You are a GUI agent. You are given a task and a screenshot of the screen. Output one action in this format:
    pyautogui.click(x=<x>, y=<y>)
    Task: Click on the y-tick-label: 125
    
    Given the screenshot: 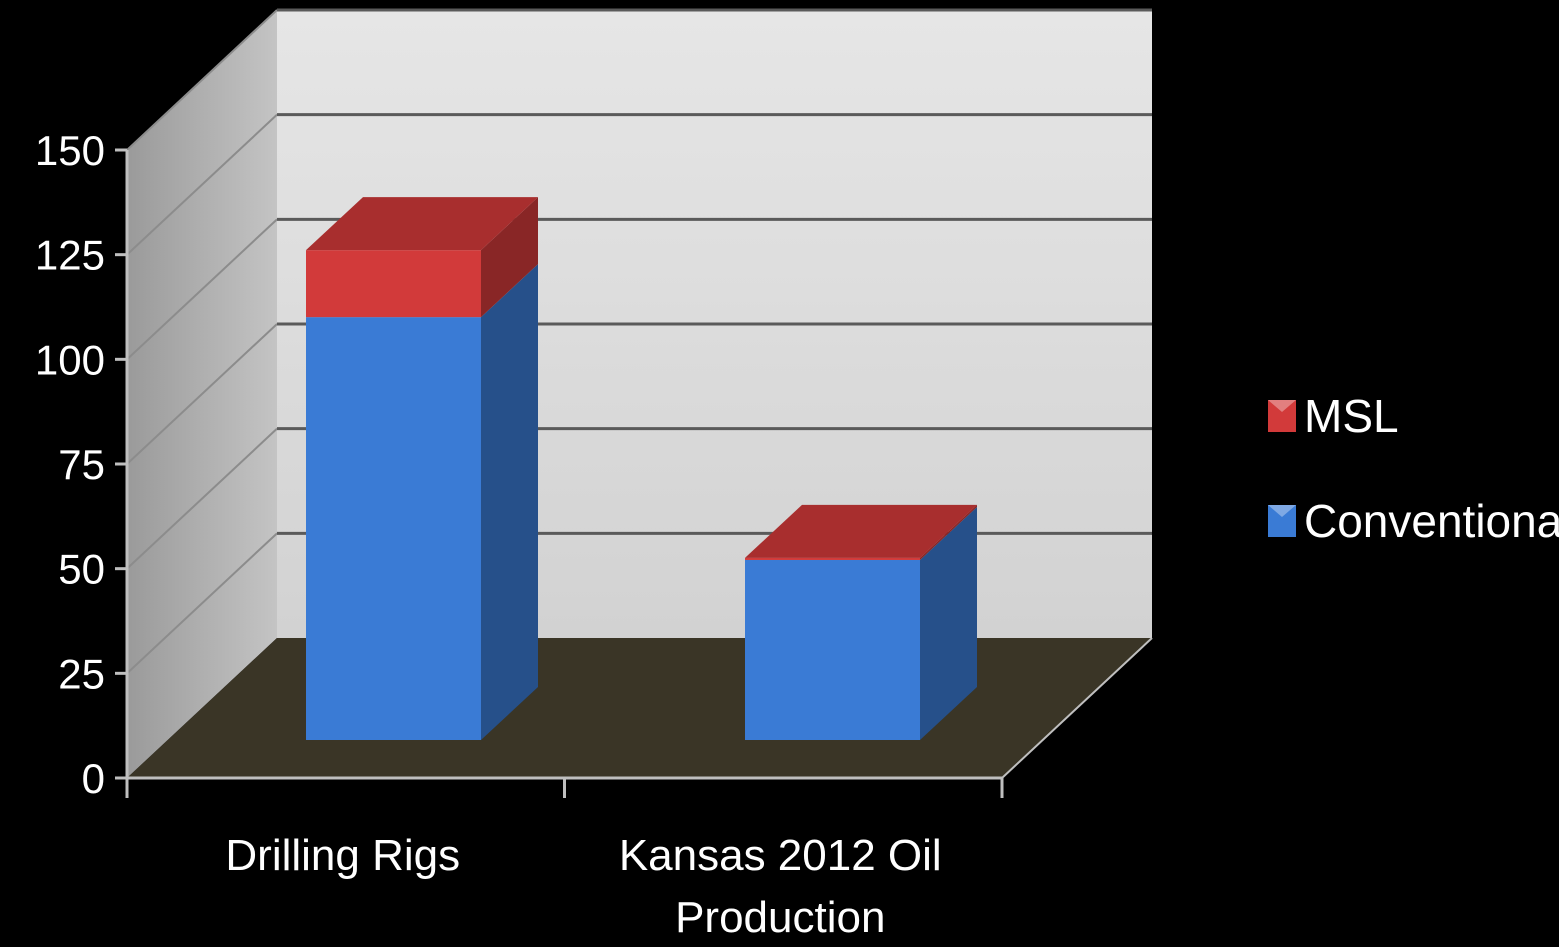 What is the action you would take?
    pyautogui.click(x=70, y=255)
    